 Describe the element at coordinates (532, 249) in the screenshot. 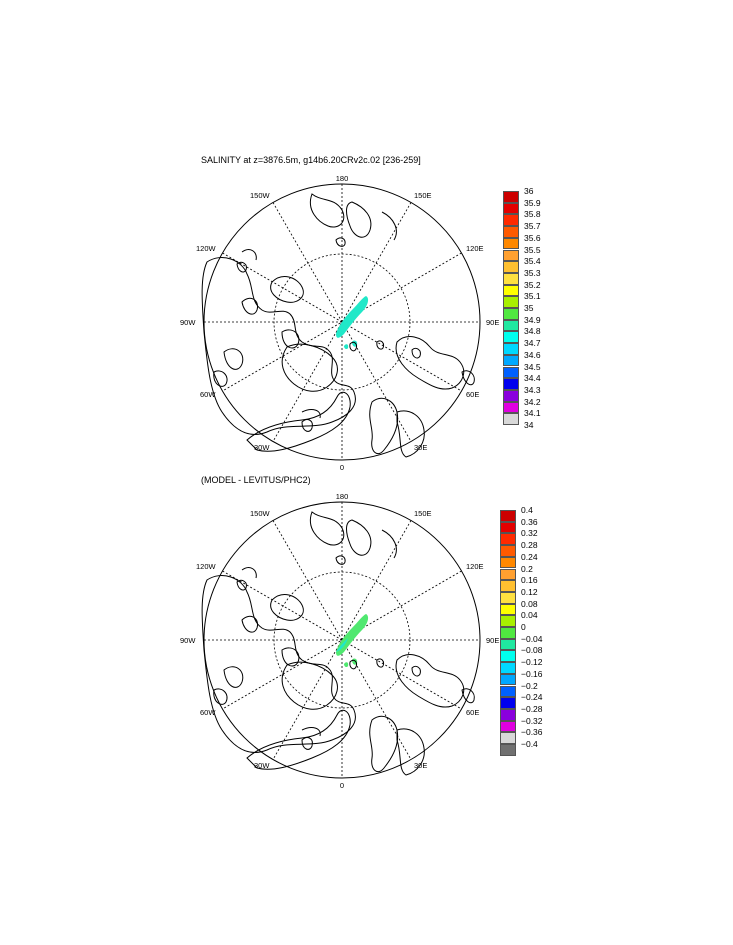

I see `colorbar-label: 35.5` at that location.